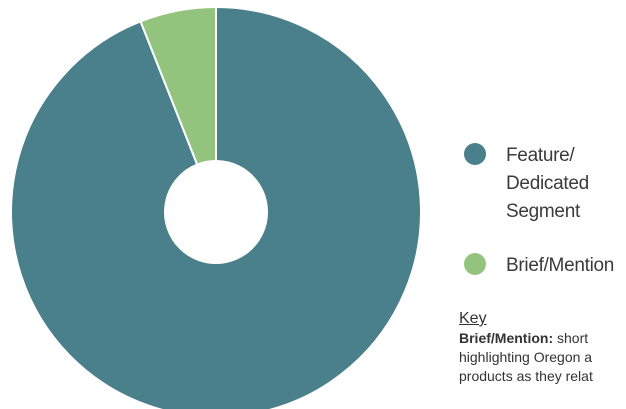 The width and height of the screenshot is (626, 409). Describe the element at coordinates (178, 85) in the screenshot. I see `slice-brief` at that location.